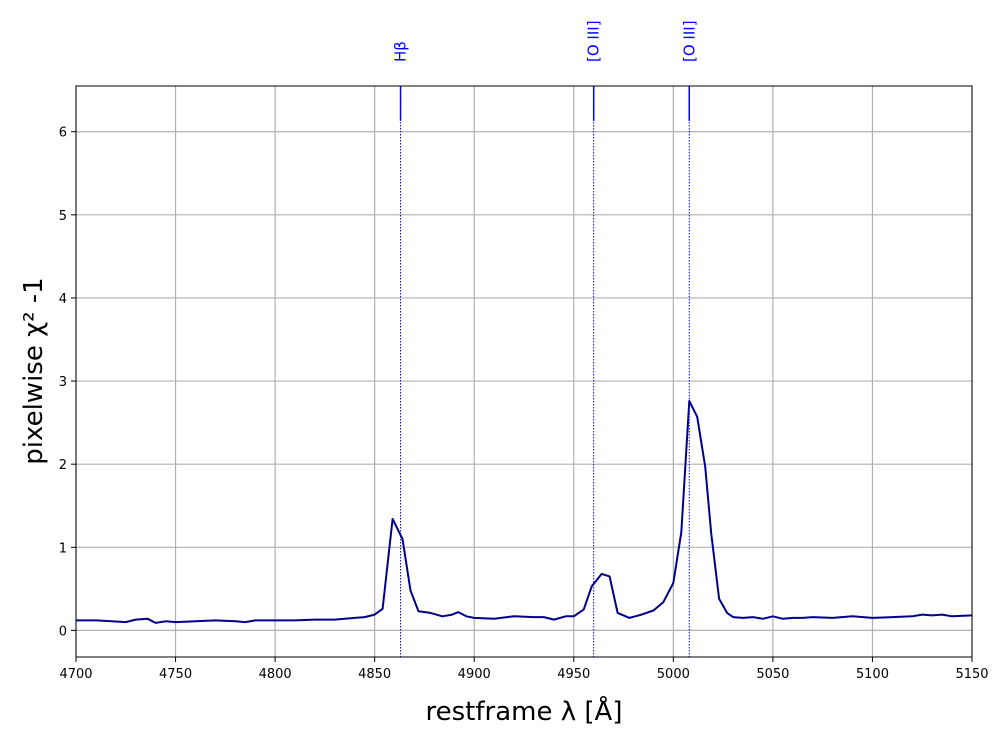 The height and width of the screenshot is (731, 1003). I want to click on x-tick-label: 4750, so click(175, 674).